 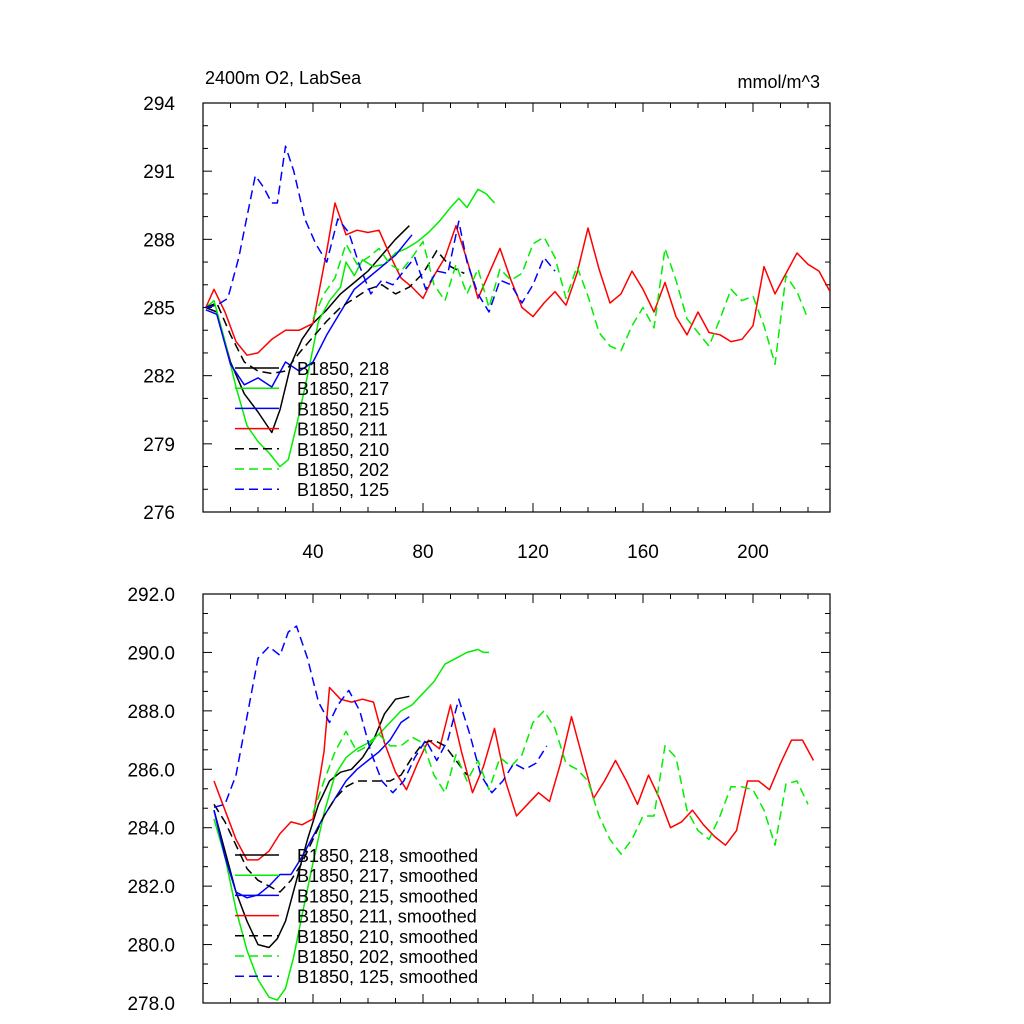 I want to click on y-tick-label: 291, so click(x=159, y=172).